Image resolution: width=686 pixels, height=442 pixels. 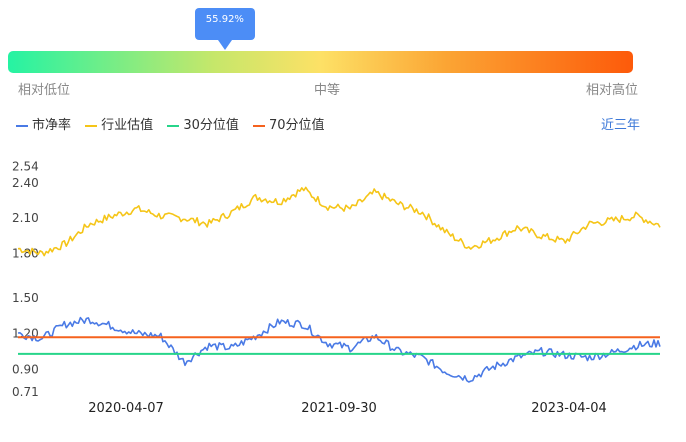 I want to click on legend-item-pb: 市净率, so click(x=43, y=123).